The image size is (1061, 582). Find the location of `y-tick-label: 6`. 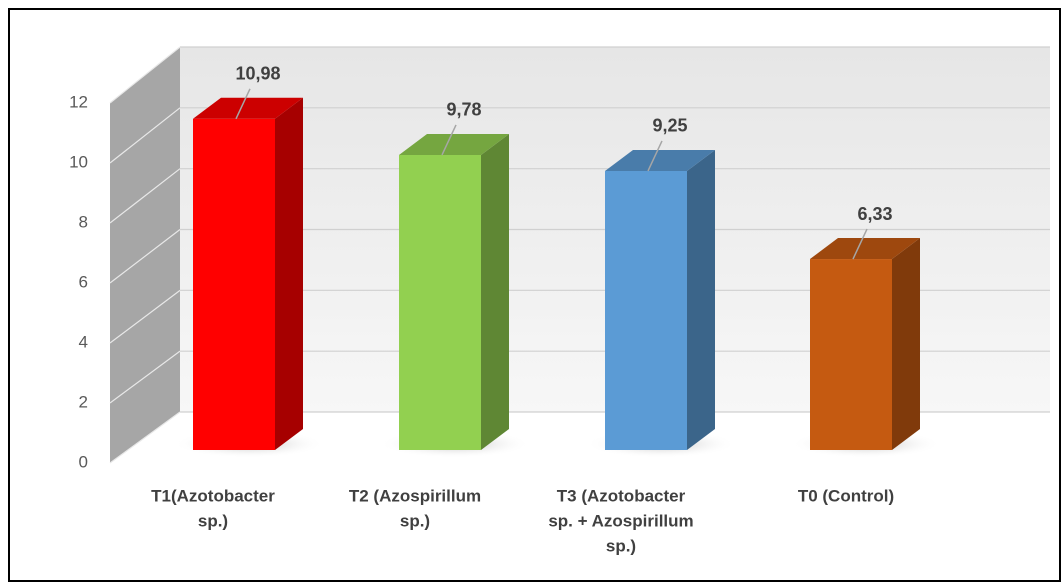

y-tick-label: 6 is located at coordinates (83, 281).